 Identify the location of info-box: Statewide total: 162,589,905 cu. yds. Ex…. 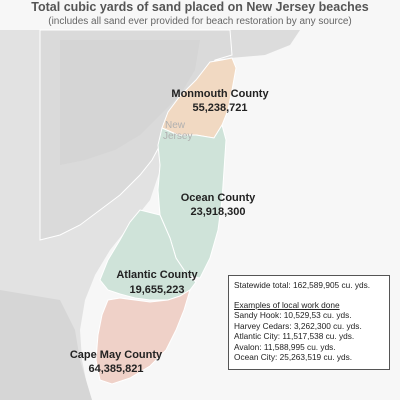
(309, 322).